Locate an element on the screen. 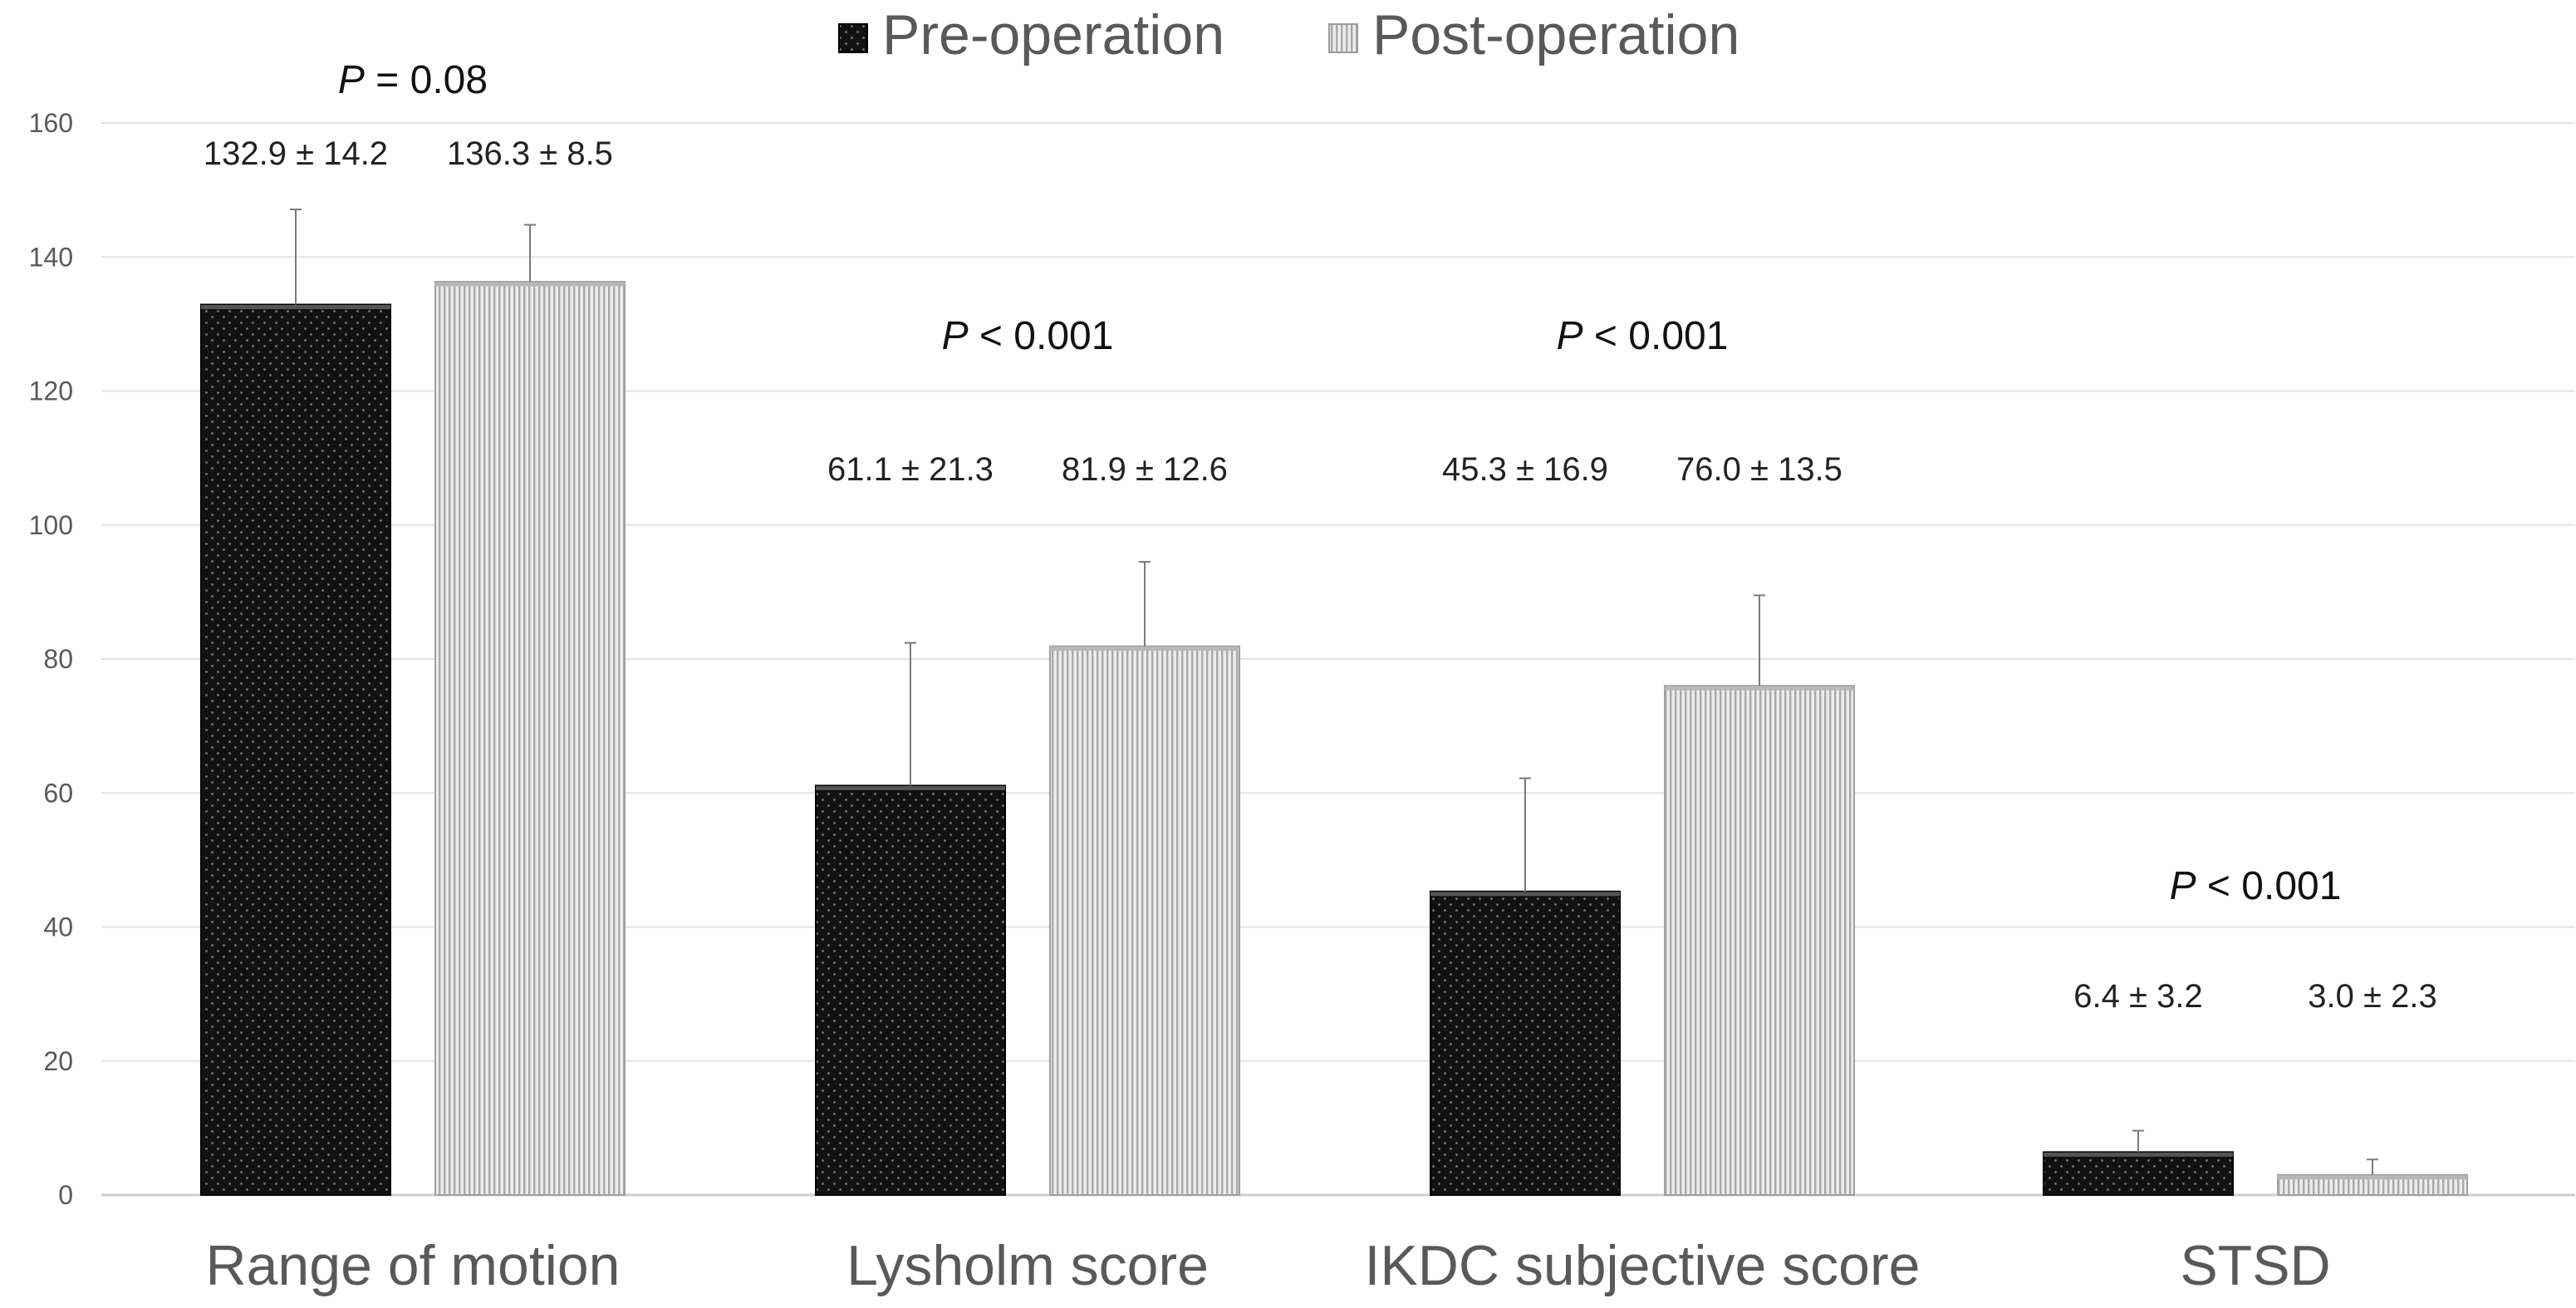  y-tick-label: 0 is located at coordinates (65, 1195).